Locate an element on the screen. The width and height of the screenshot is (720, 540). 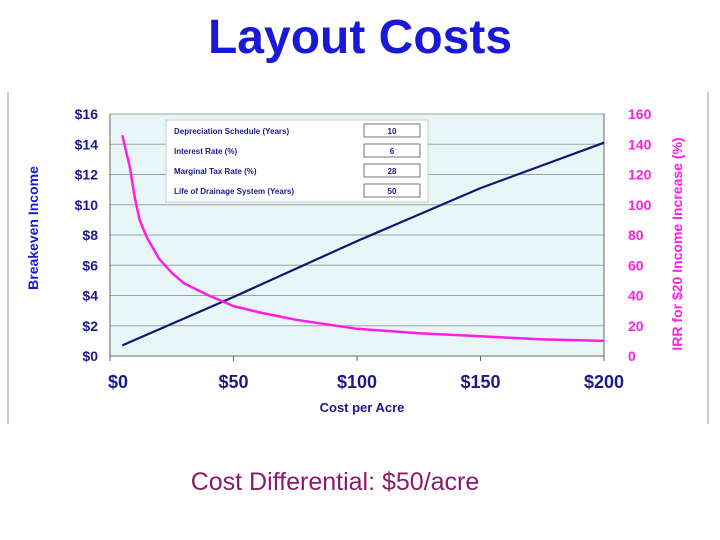
x-tick-label: $200 is located at coordinates (604, 382).